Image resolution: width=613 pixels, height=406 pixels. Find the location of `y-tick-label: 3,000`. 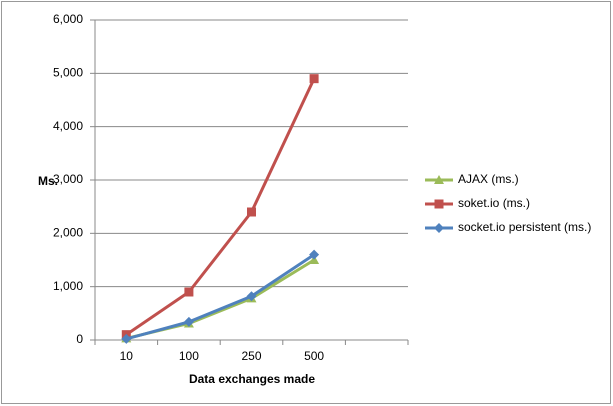

y-tick-label: 3,000 is located at coordinates (68, 179).